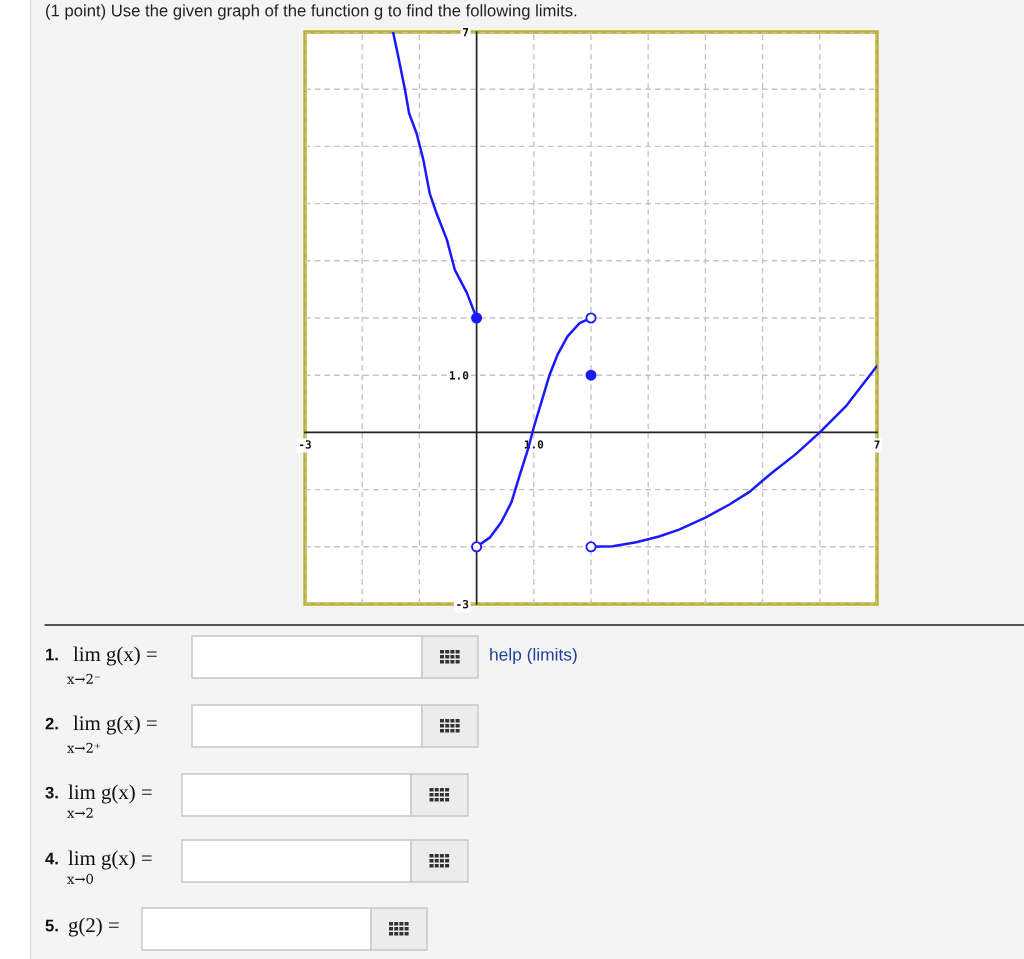 The height and width of the screenshot is (959, 1024). What do you see at coordinates (459, 375) in the screenshot?
I see `y-tick-label: 1.0` at bounding box center [459, 375].